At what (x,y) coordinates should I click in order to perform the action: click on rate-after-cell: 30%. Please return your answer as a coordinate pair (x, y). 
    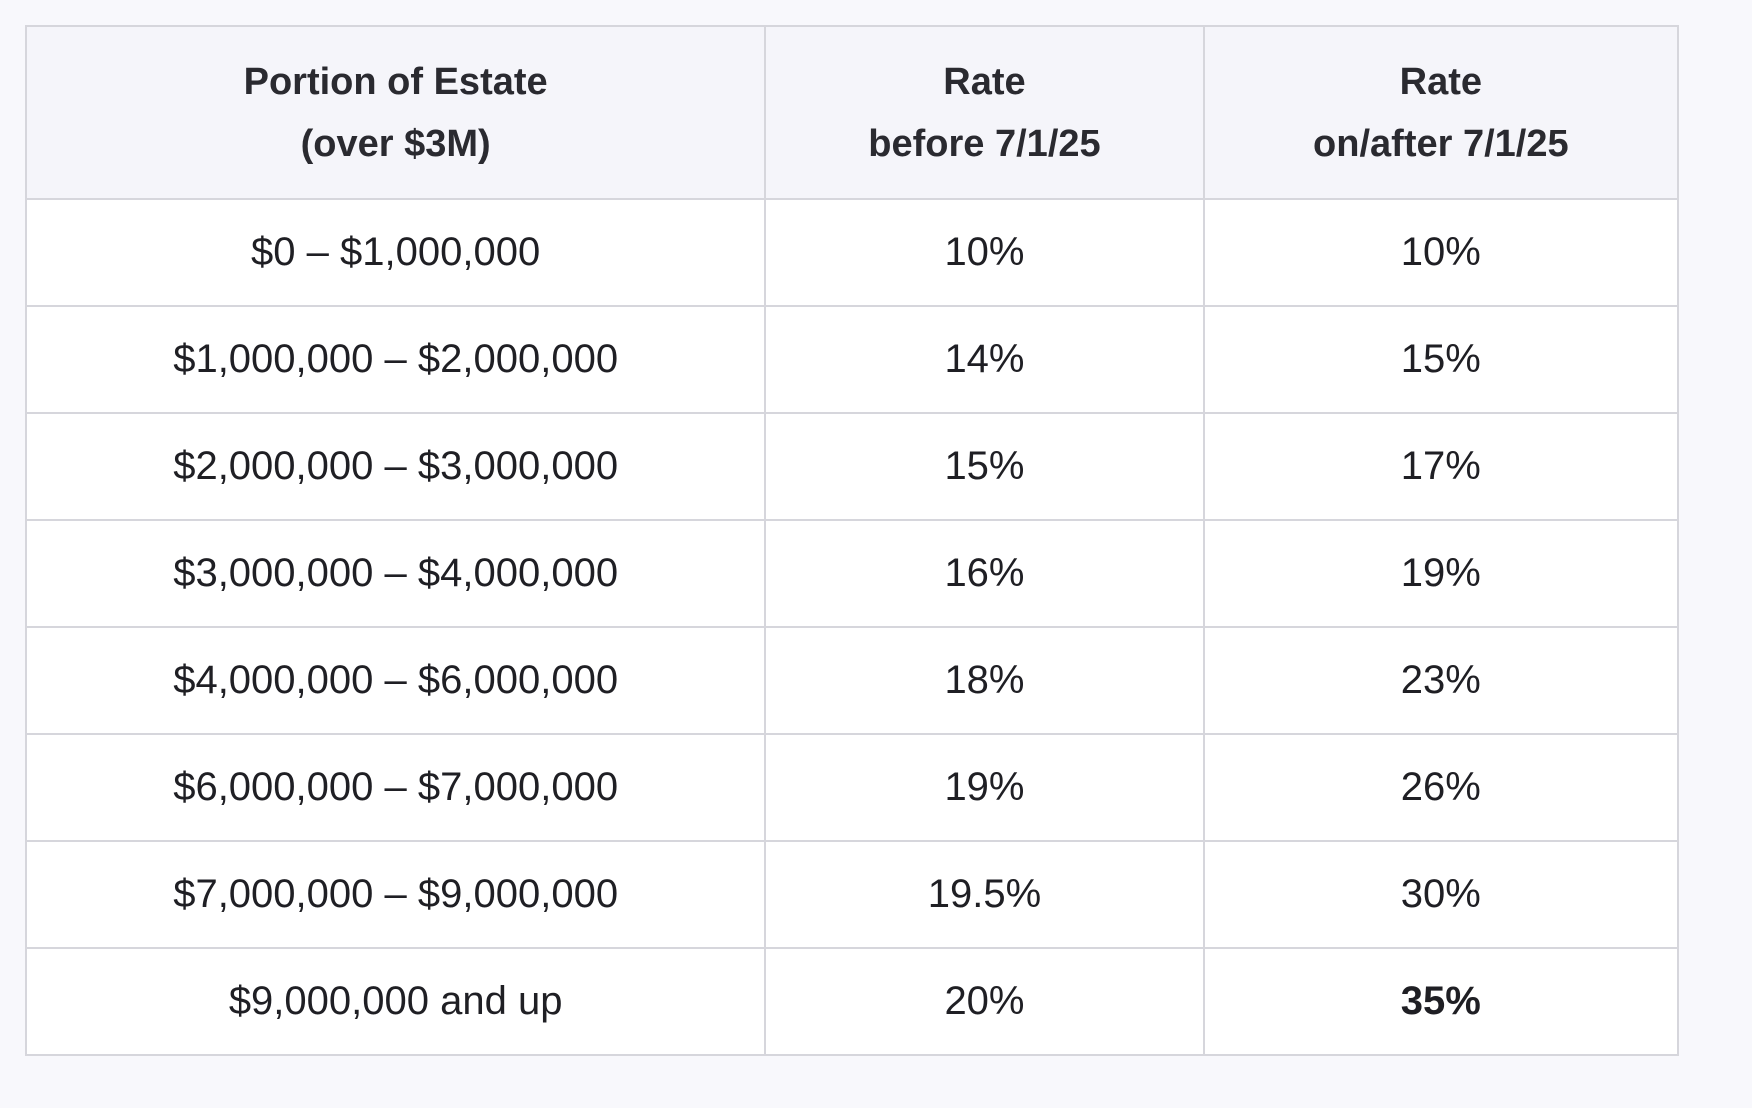
    Looking at the image, I should click on (1441, 894).